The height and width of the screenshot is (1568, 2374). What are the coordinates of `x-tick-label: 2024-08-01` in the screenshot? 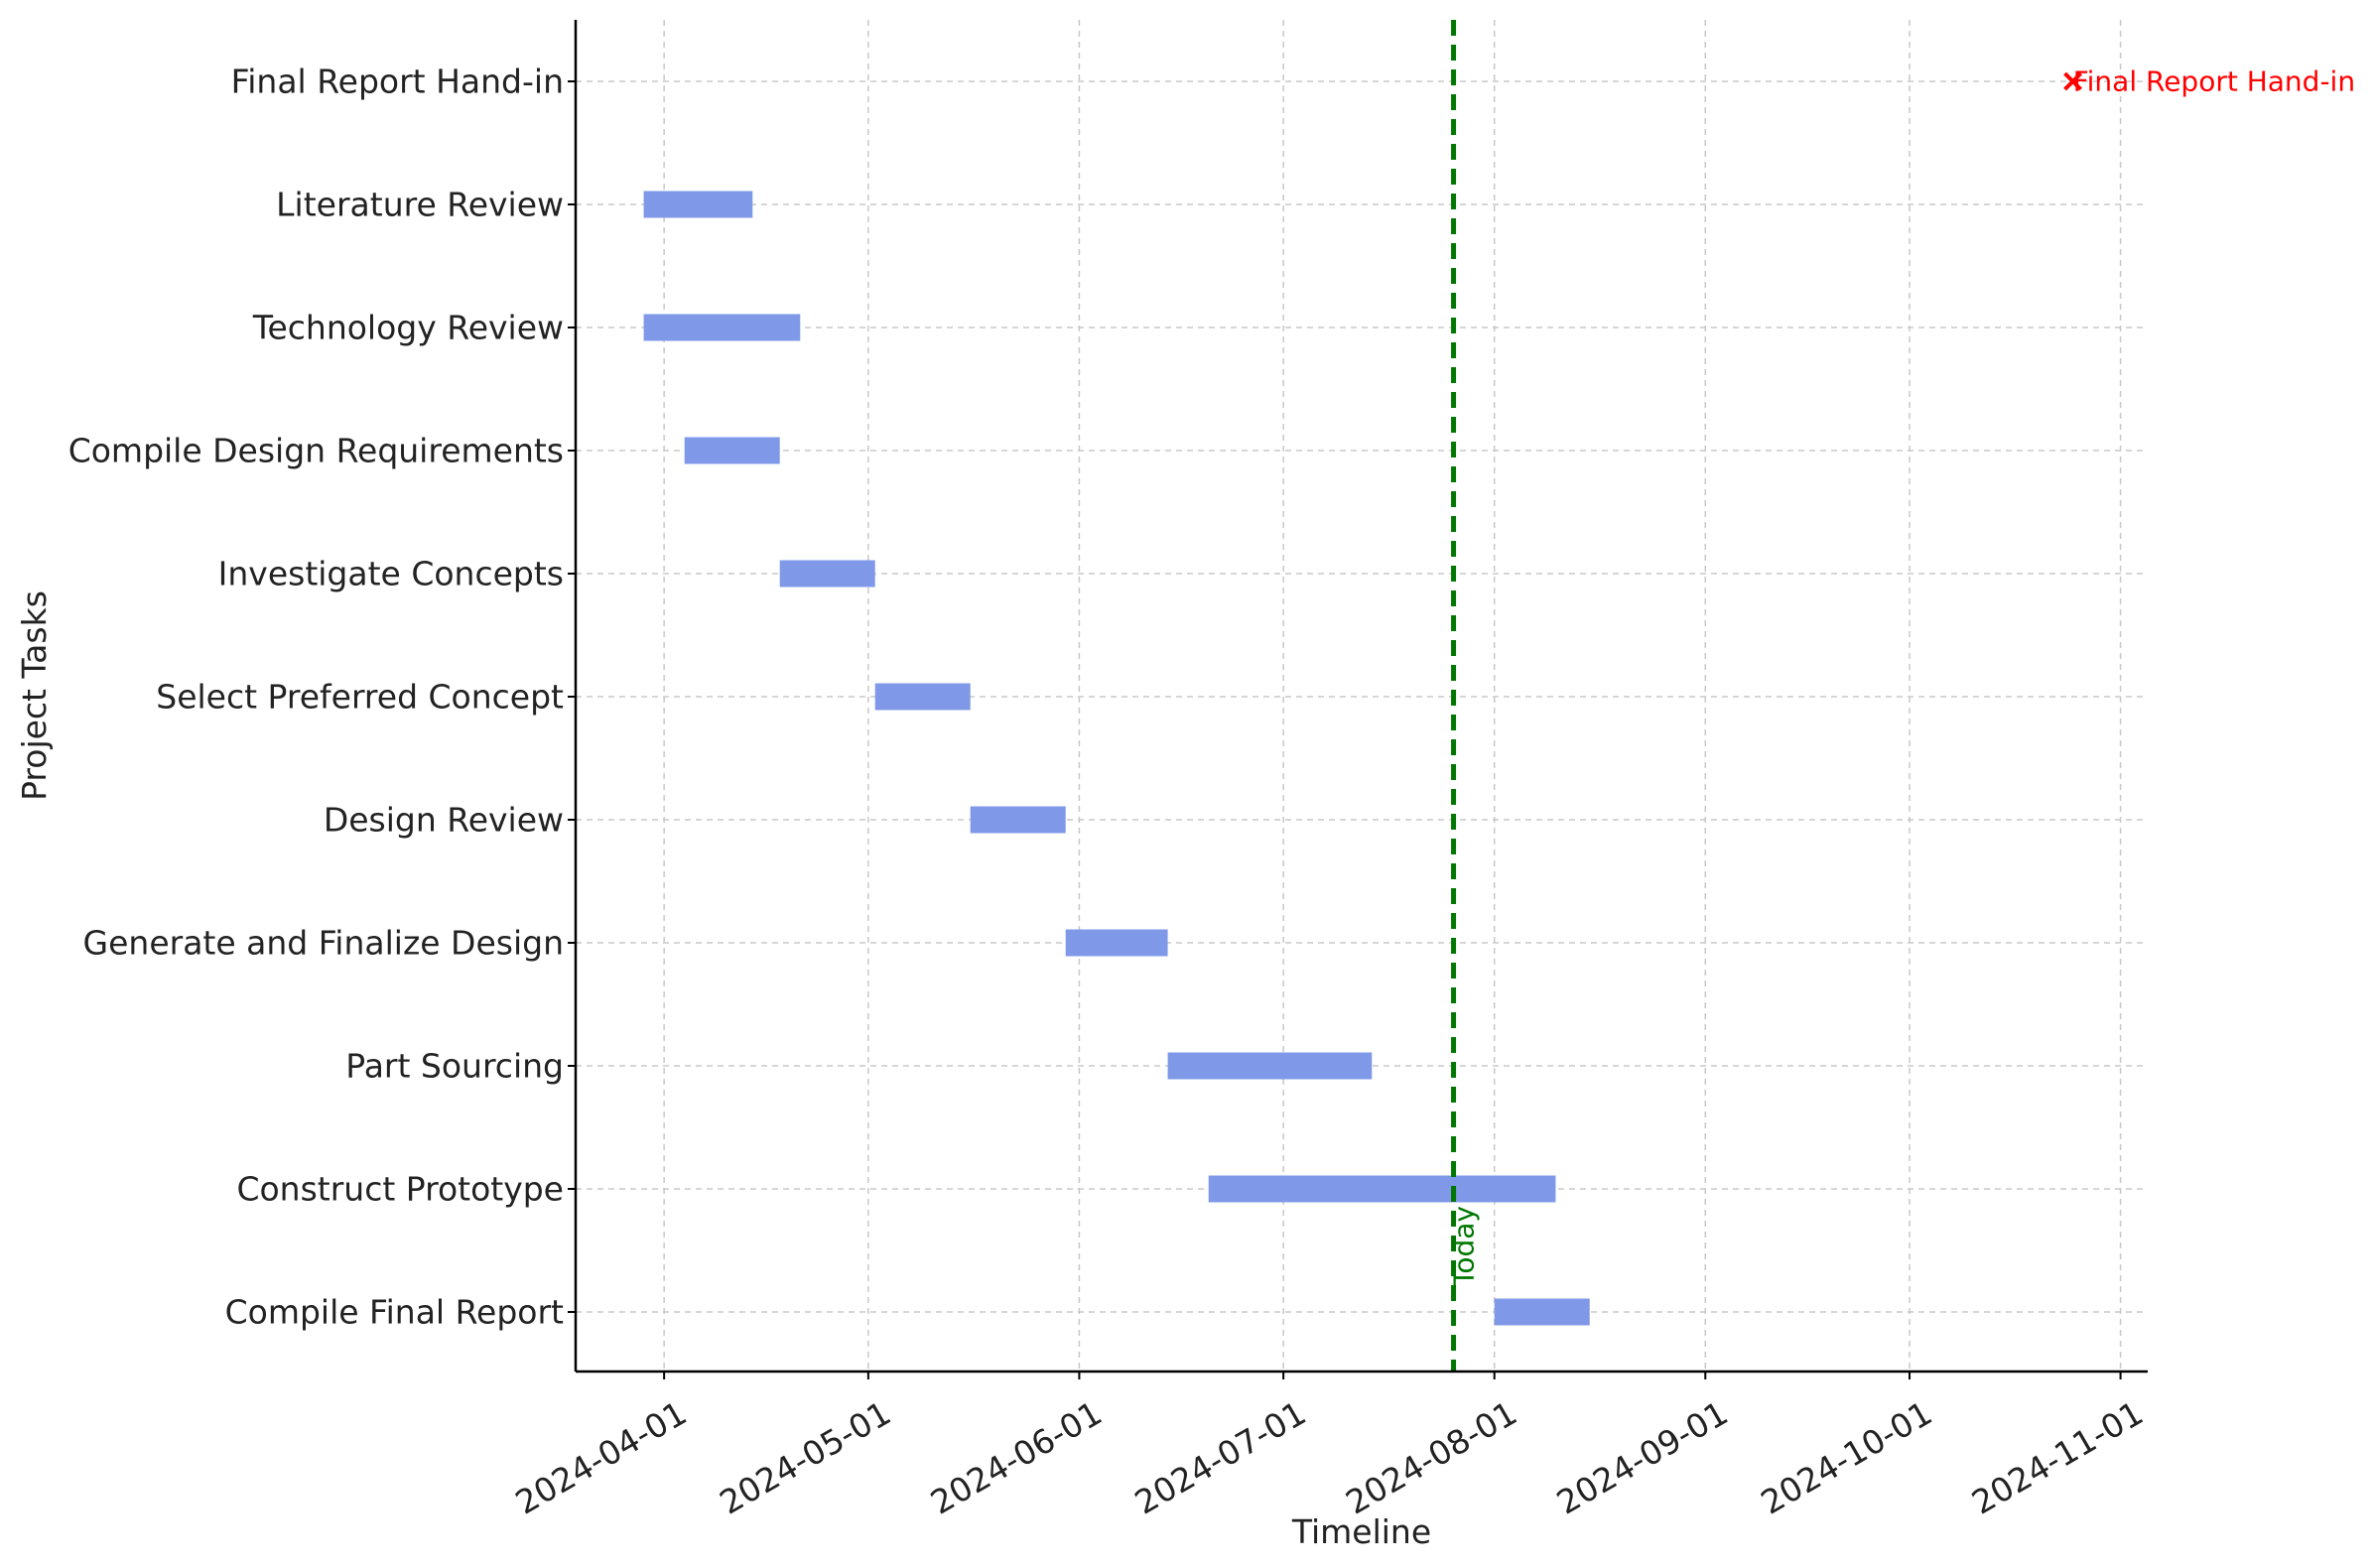 It's located at (1431, 1457).